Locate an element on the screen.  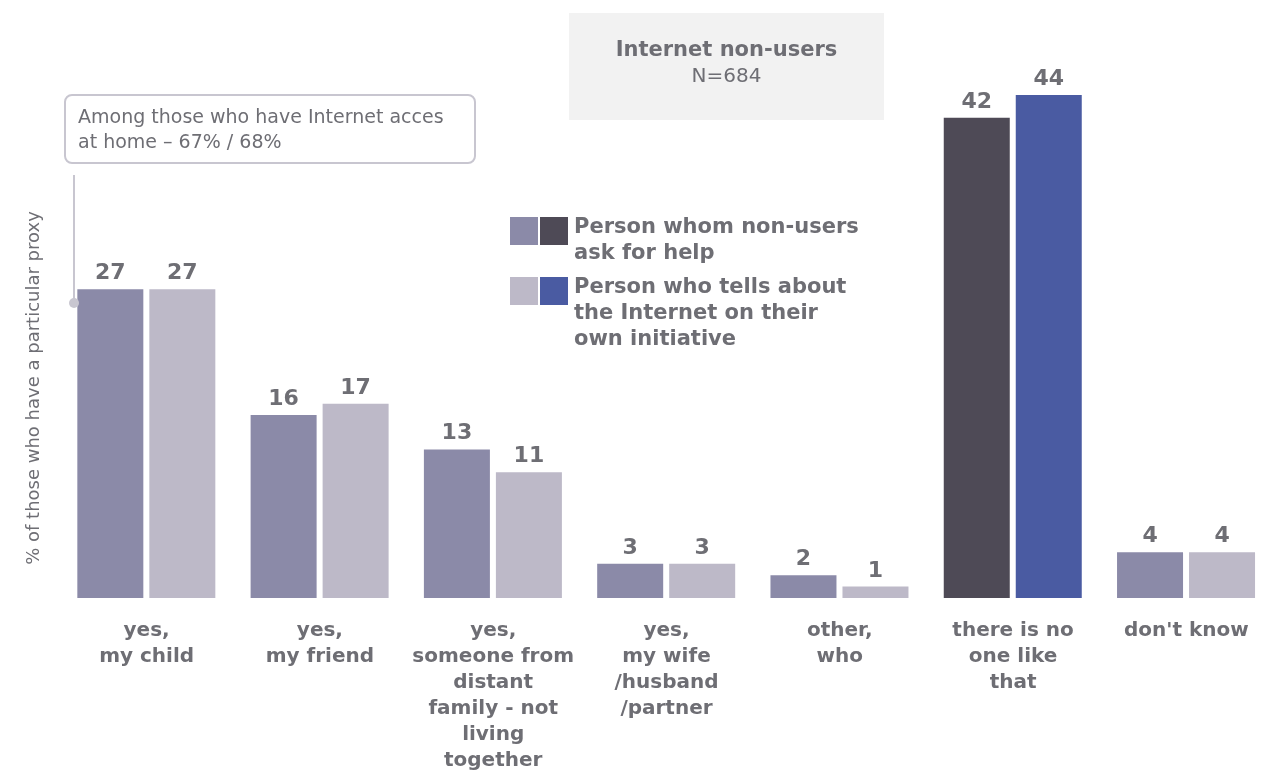
legend-label: Person who tells about the Internet on their own initiative is located at coordinates (711, 312).